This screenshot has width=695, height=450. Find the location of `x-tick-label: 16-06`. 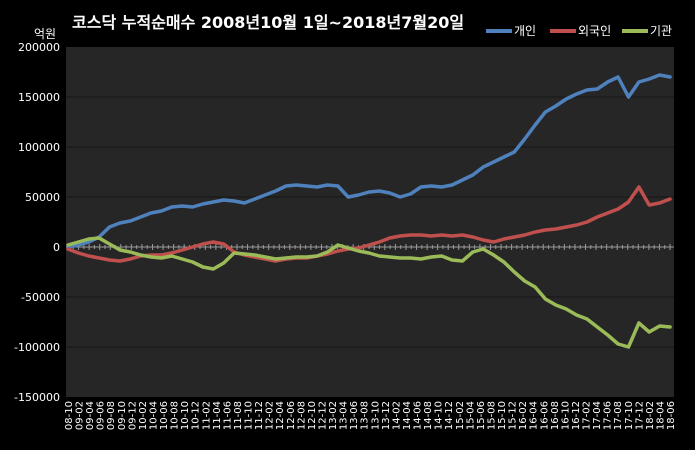

x-tick-label: 16-06 is located at coordinates (544, 415).